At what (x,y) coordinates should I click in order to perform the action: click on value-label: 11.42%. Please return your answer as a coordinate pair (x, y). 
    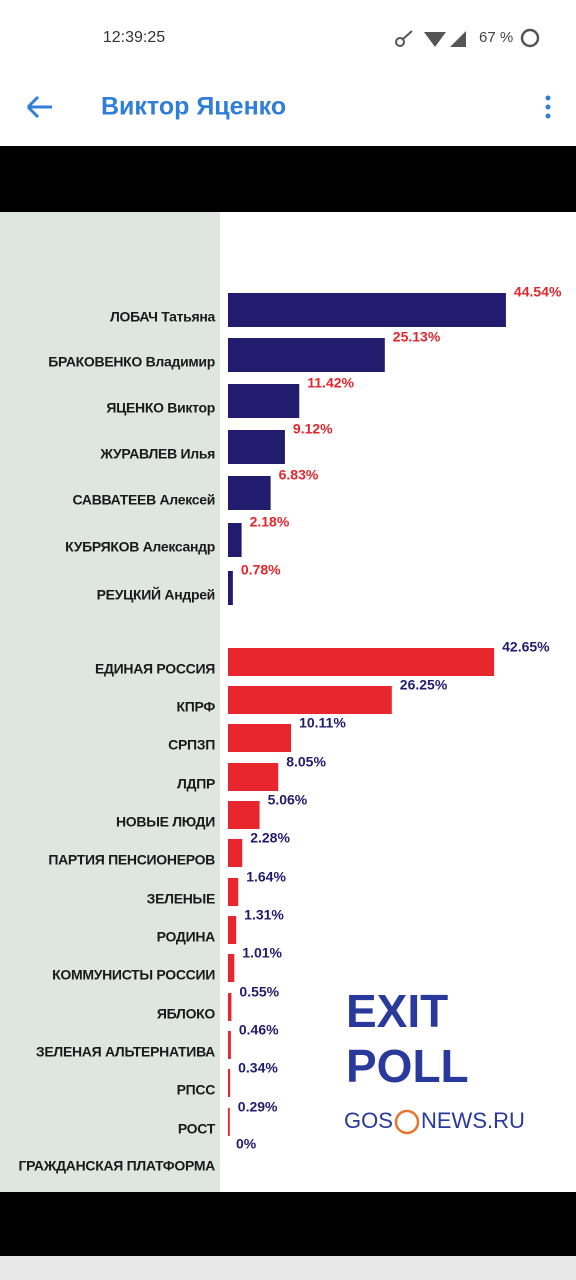
    Looking at the image, I should click on (330, 383).